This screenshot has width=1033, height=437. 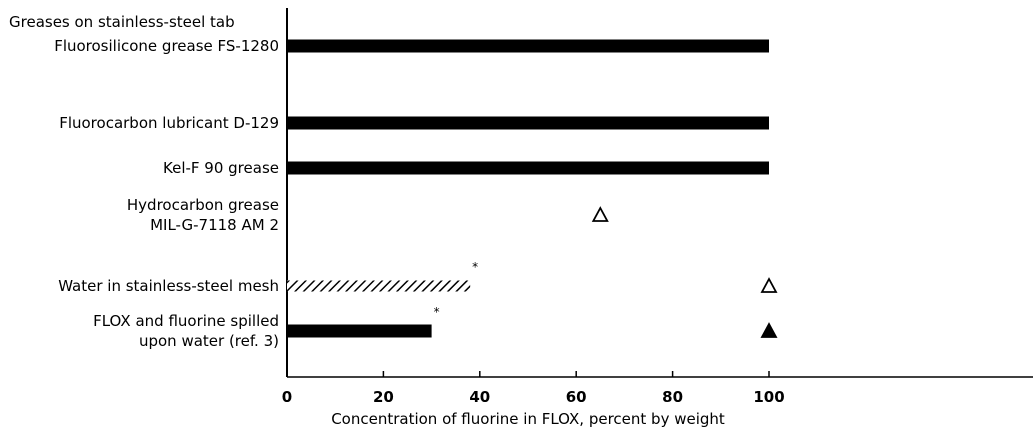 What do you see at coordinates (186, 321) in the screenshot?
I see `category-label-6-line-1: FLOX and fluorine spilled` at bounding box center [186, 321].